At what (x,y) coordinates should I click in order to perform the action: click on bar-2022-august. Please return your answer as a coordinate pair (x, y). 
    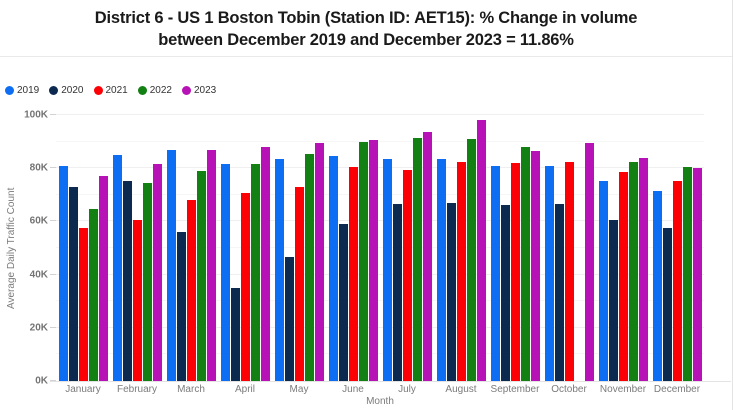
    Looking at the image, I should click on (471, 260).